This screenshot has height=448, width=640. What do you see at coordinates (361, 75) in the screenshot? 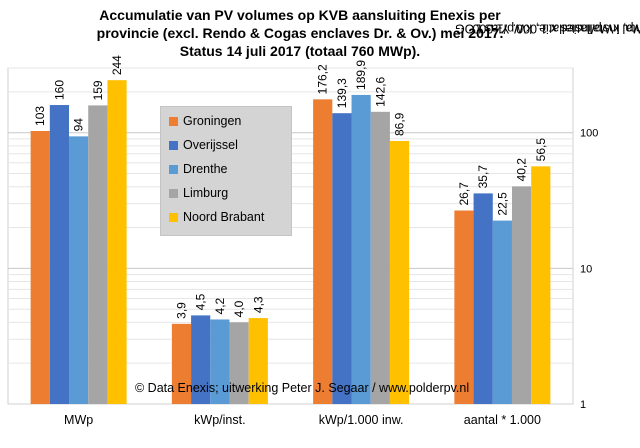
I see `data-label: 189,9` at bounding box center [361, 75].